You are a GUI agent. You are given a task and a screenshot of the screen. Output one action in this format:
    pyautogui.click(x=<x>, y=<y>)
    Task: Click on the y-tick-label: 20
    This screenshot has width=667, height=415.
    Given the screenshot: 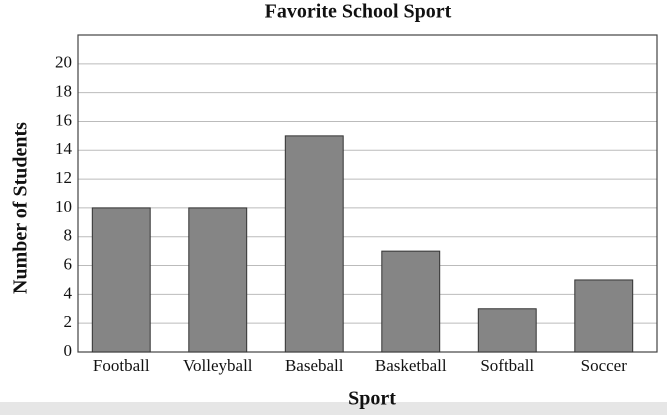 What is the action you would take?
    pyautogui.click(x=63, y=62)
    